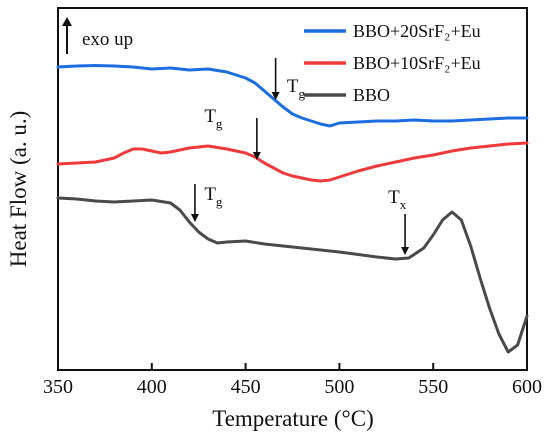 The height and width of the screenshot is (446, 550). I want to click on annotation-tg-2: Tg, so click(206, 203).